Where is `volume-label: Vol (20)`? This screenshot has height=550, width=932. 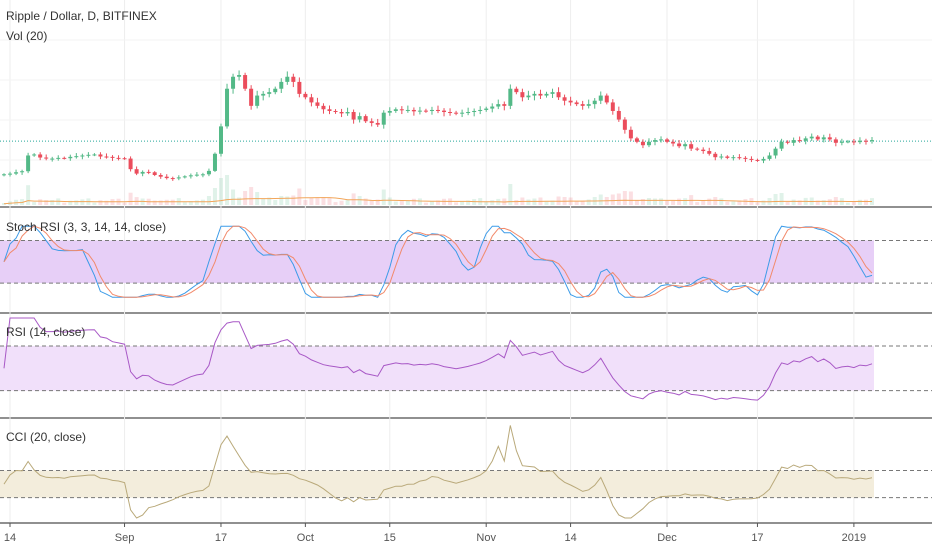 volume-label: Vol (20) is located at coordinates (26, 36).